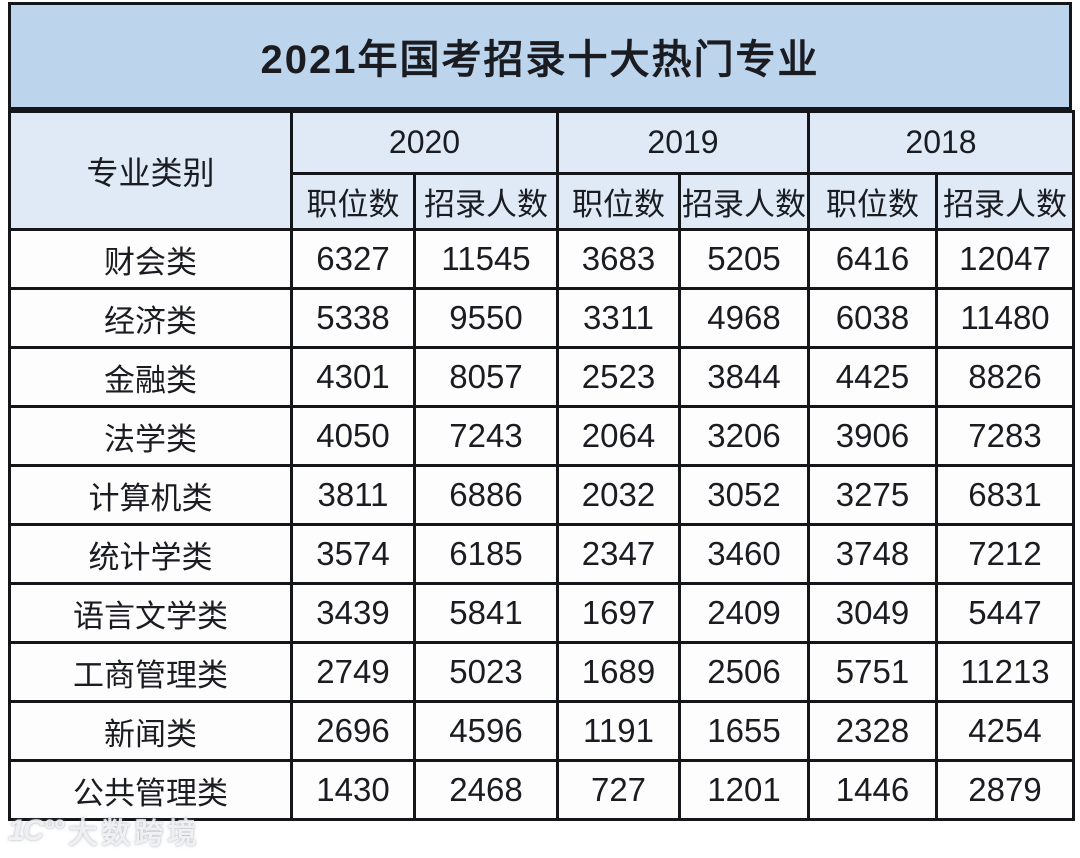  I want to click on column-header-recruits-2020: 招录人数, so click(486, 201).